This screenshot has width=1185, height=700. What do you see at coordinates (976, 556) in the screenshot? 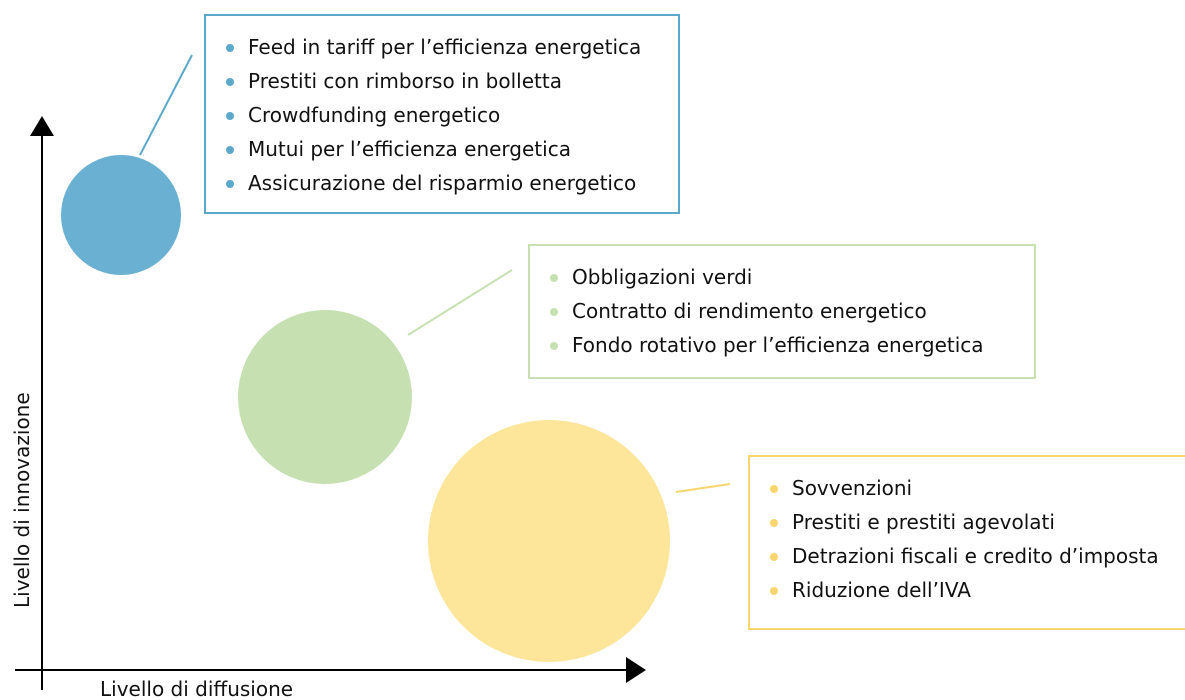
I see `list-item: Detrazioni fiscali e credito d’imposta` at bounding box center [976, 556].